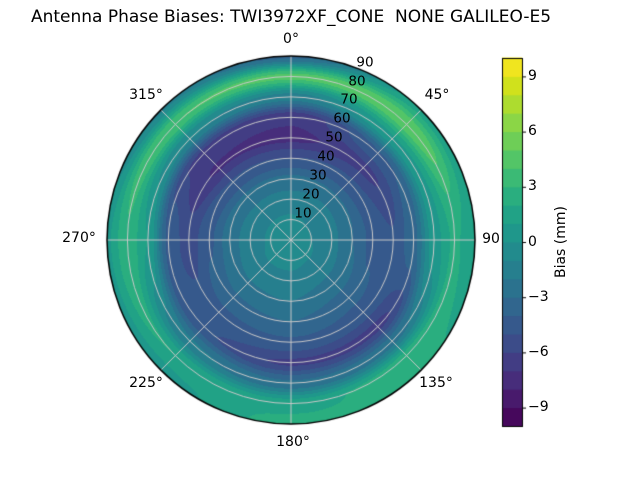 The height and width of the screenshot is (480, 640). Describe the element at coordinates (311, 194) in the screenshot. I see `radial-label-20: 20` at that location.